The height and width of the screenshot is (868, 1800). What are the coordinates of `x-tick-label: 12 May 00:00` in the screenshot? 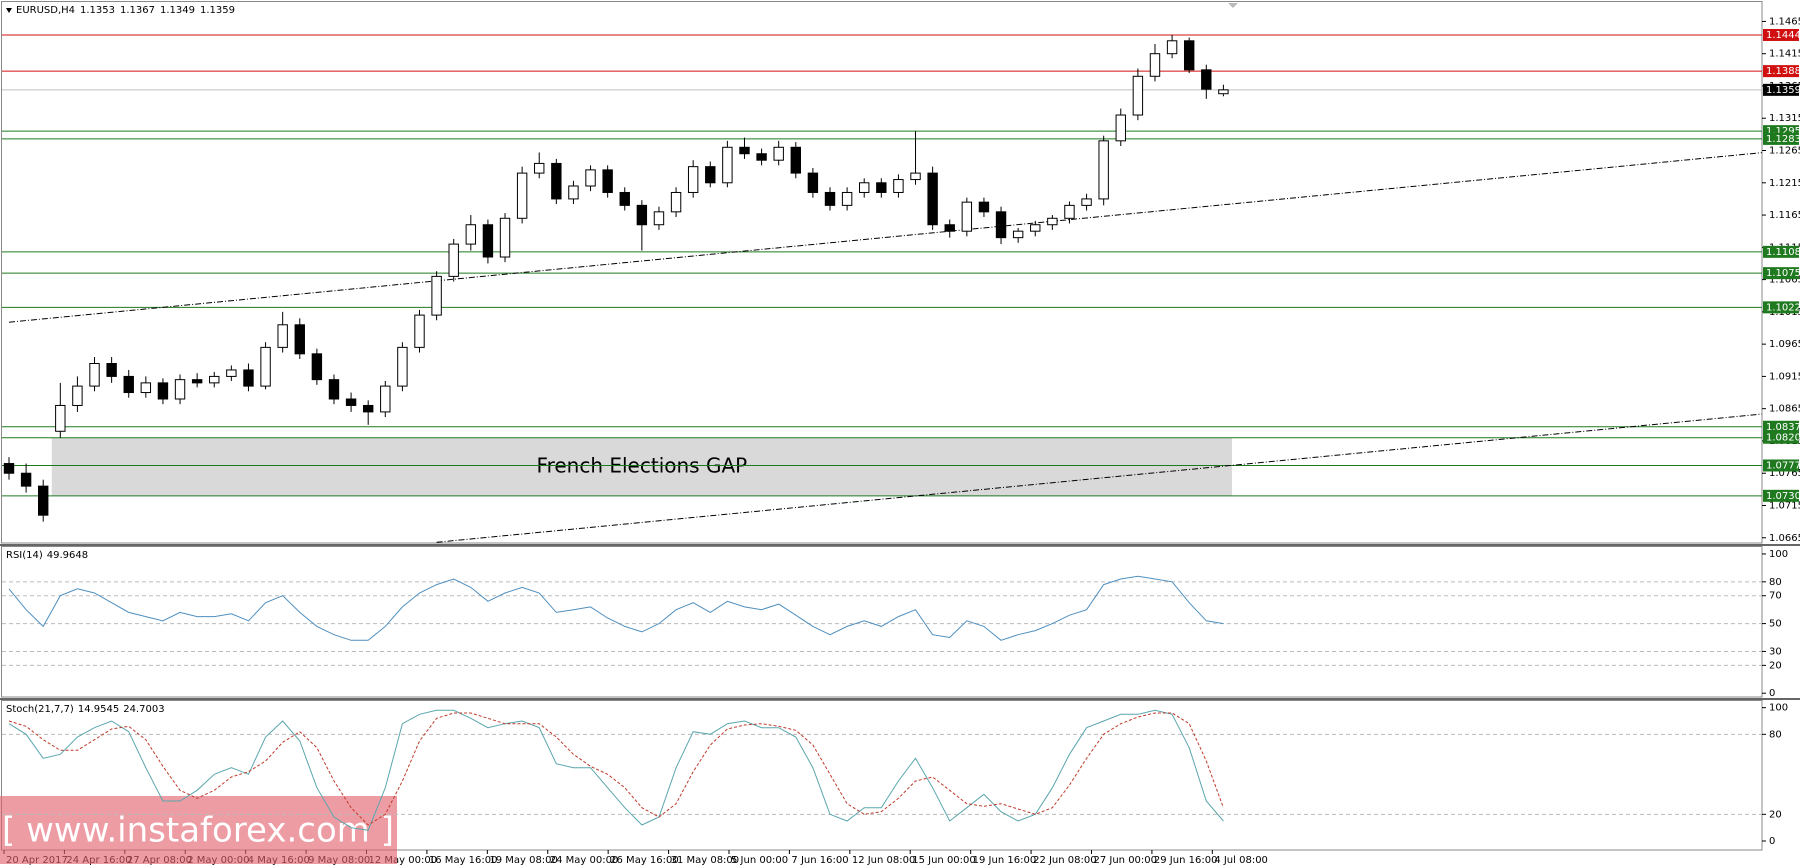 It's located at (402, 860).